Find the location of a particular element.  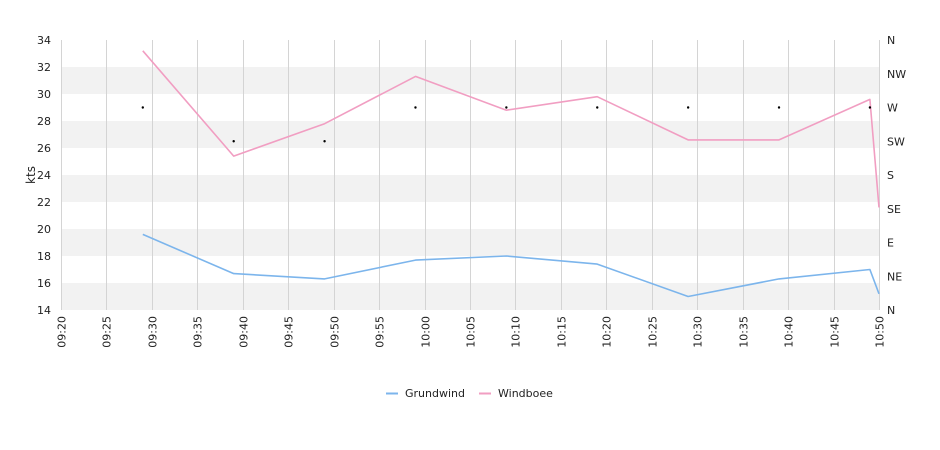

x-tick-label: 09:35 is located at coordinates (198, 332).